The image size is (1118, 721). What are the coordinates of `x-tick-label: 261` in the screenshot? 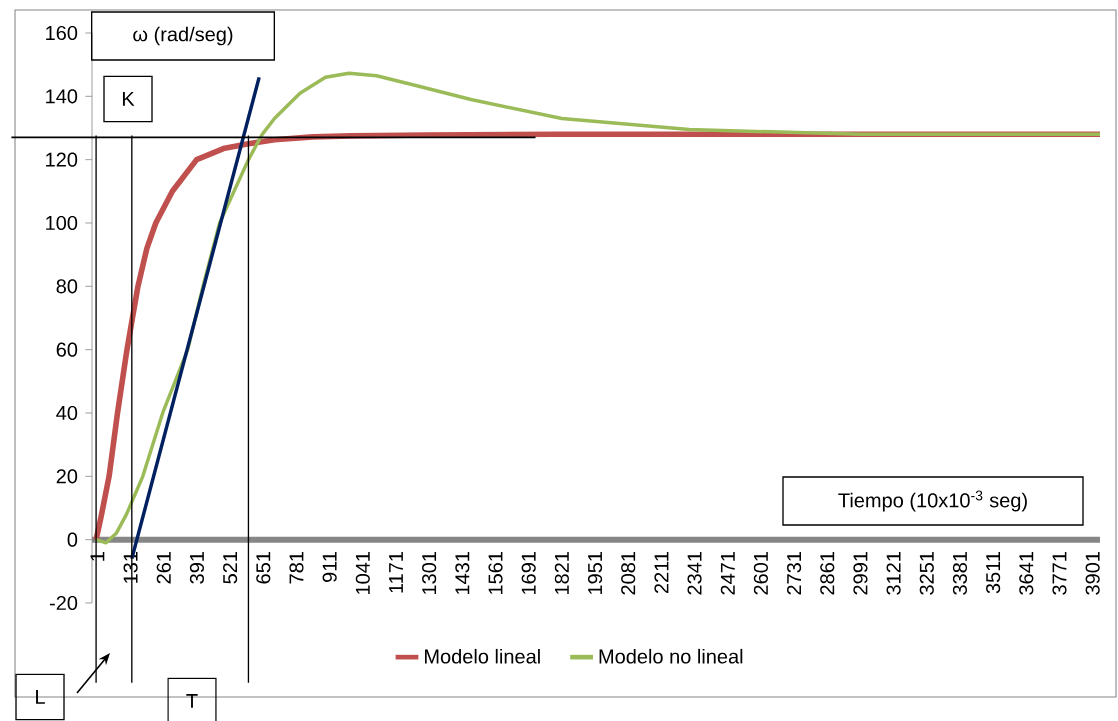 It's located at (163, 568).